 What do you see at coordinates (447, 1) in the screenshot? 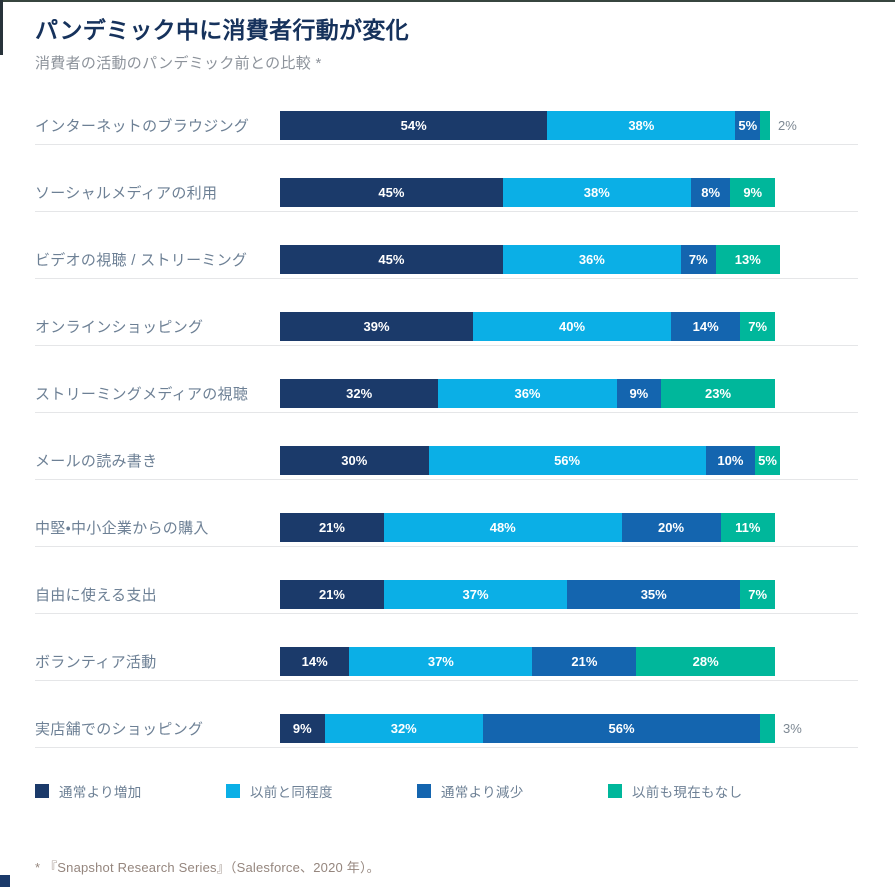
I see `top-edge-border` at bounding box center [447, 1].